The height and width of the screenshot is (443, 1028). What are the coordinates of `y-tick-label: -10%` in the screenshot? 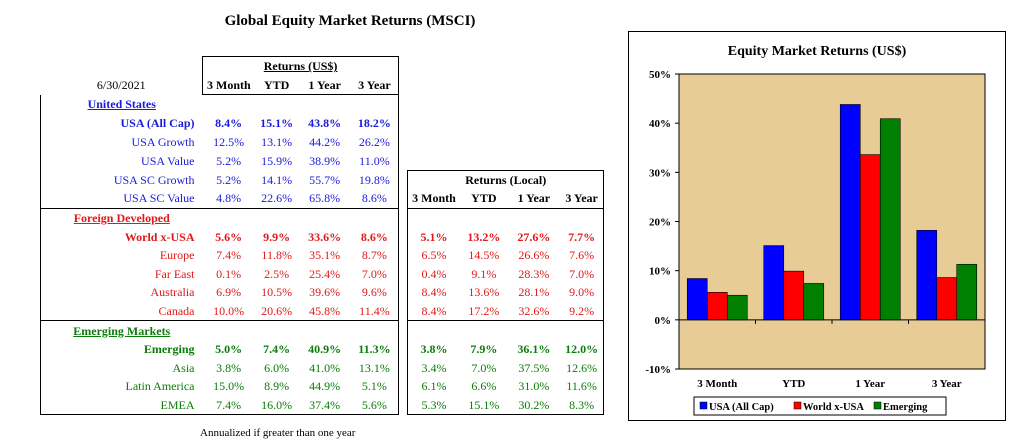 It's located at (658, 370).